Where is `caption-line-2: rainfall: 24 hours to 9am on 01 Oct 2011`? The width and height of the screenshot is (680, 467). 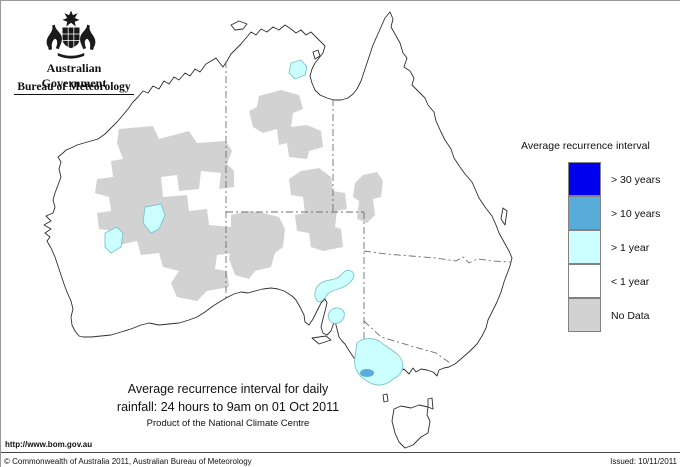
caption-line-2: rainfall: 24 hours to 9am on 01 Oct 2011 is located at coordinates (228, 407).